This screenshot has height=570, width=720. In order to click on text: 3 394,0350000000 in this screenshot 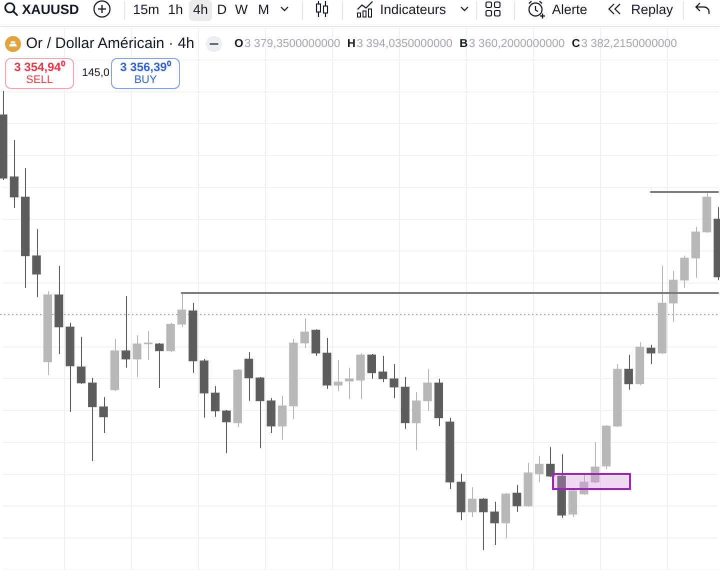, I will do `click(404, 44)`.